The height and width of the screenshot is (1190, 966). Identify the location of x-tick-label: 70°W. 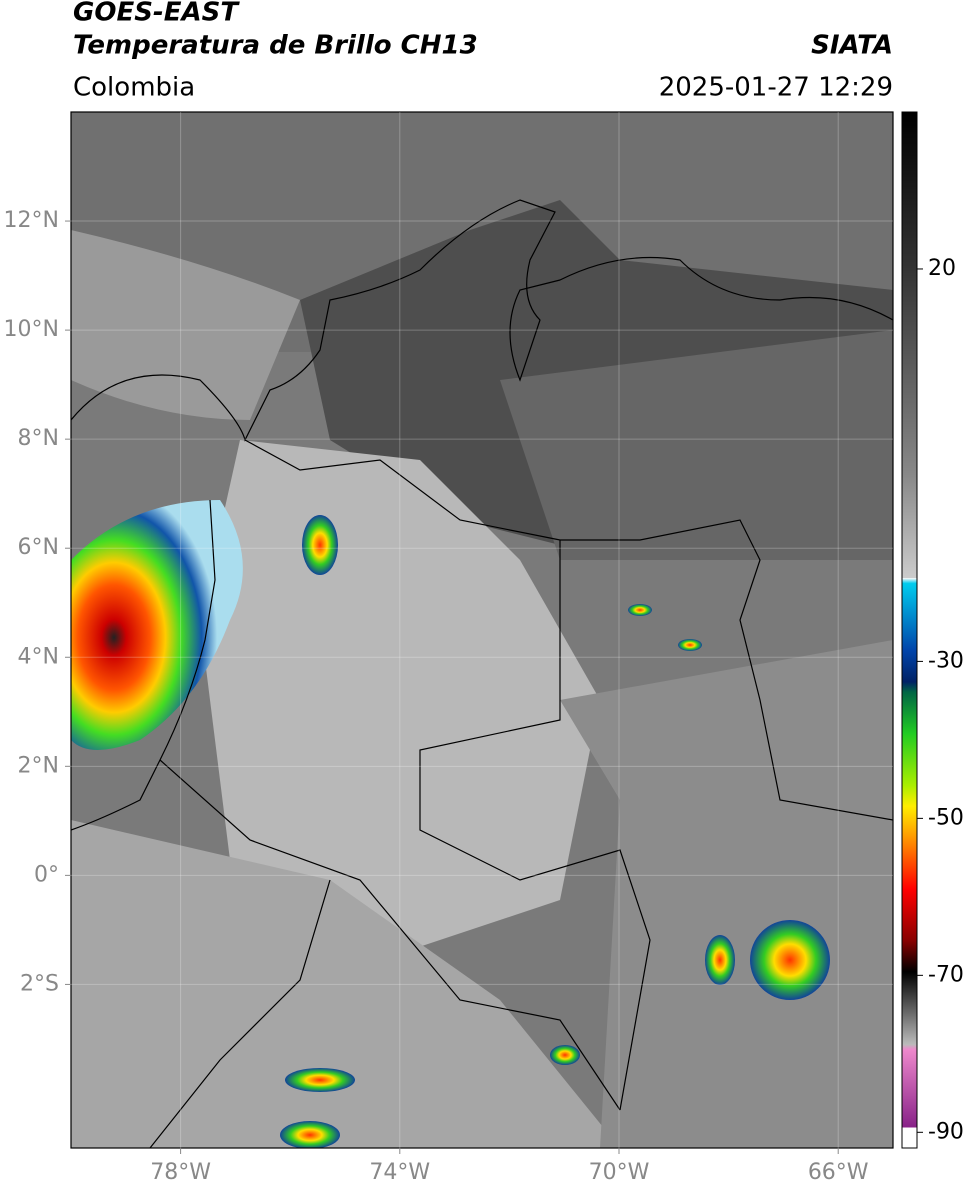
(619, 1172).